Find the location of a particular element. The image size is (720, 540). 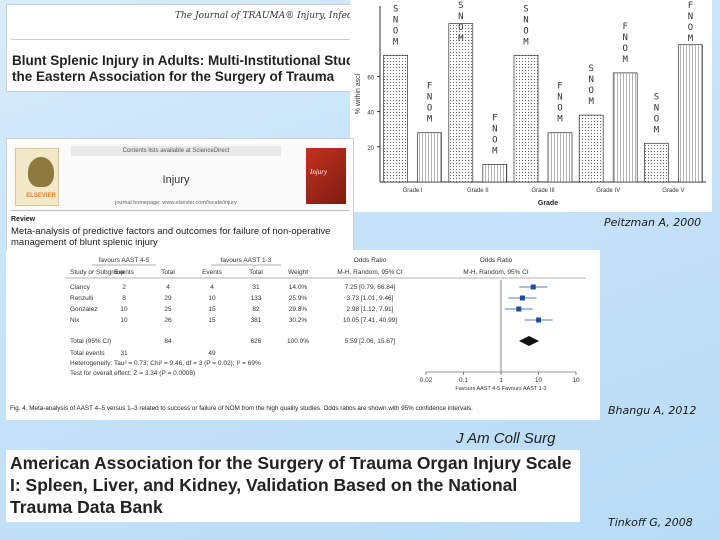

events-e2: 49 is located at coordinates (212, 353).